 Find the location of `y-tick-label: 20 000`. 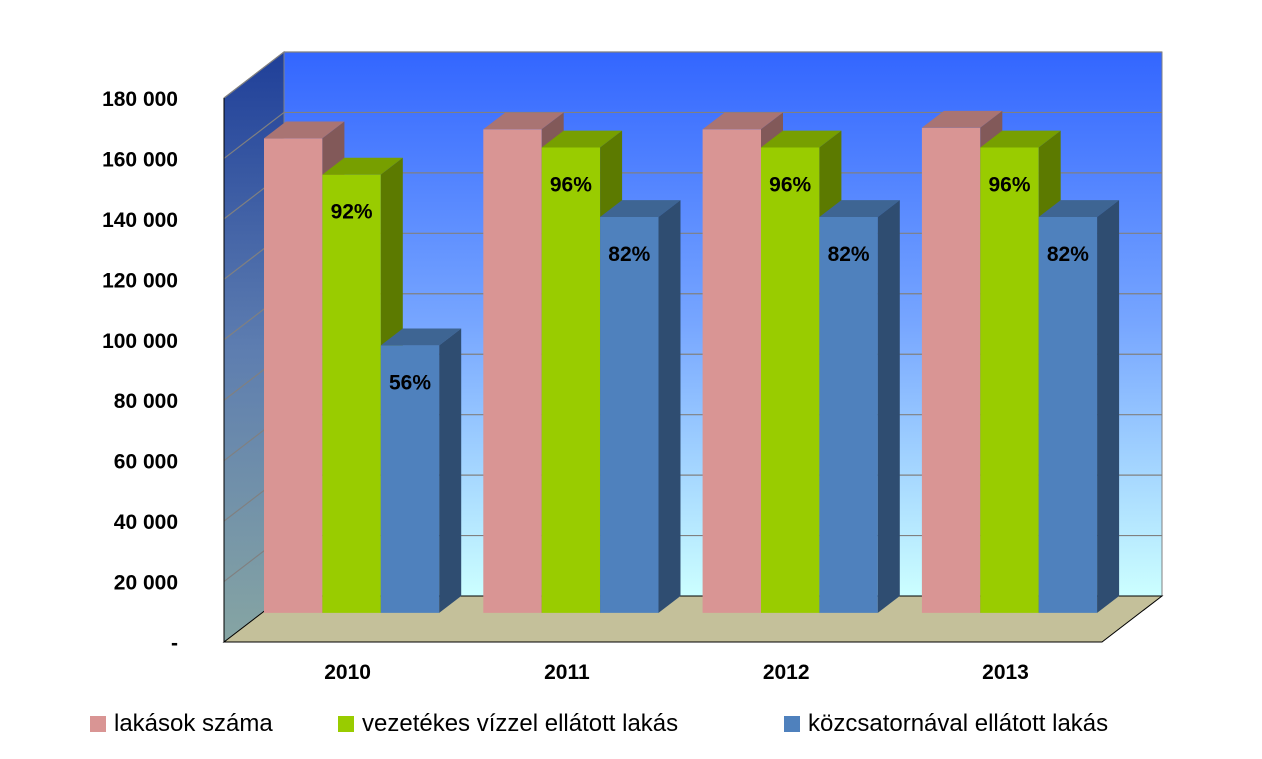

y-tick-label: 20 000 is located at coordinates (146, 583).